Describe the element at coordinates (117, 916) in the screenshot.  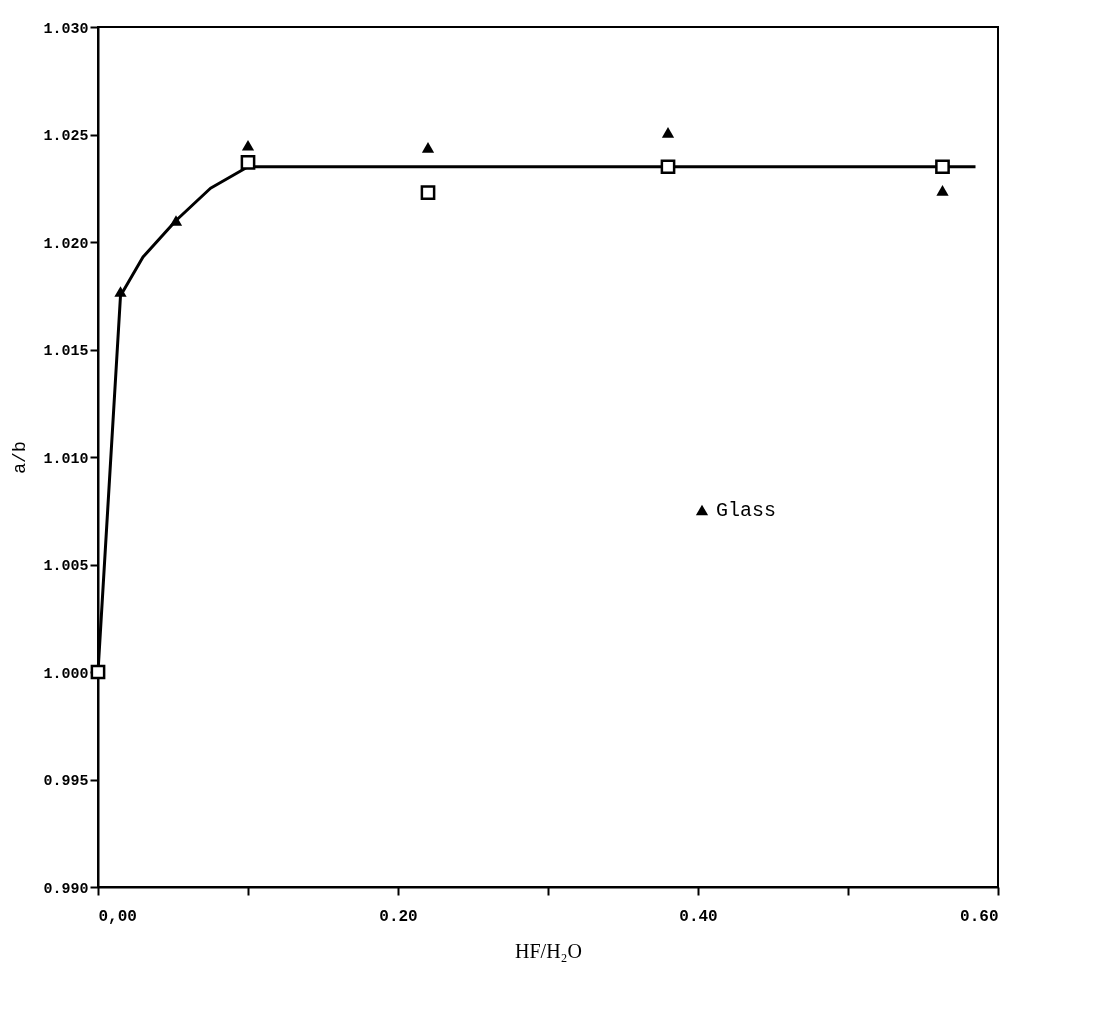
I see `x-tick-label: 0,00` at that location.